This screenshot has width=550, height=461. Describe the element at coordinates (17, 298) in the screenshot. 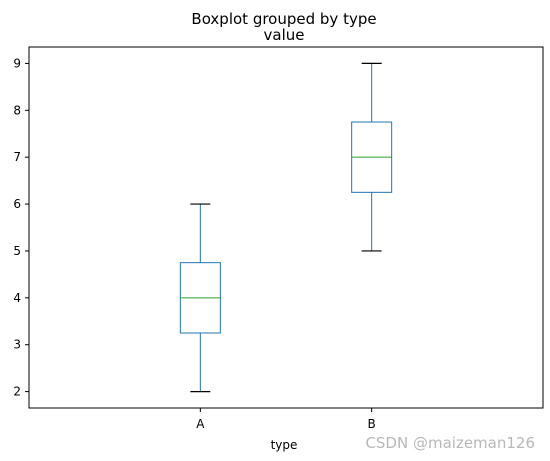

I see `y-tick-label: 4` at that location.